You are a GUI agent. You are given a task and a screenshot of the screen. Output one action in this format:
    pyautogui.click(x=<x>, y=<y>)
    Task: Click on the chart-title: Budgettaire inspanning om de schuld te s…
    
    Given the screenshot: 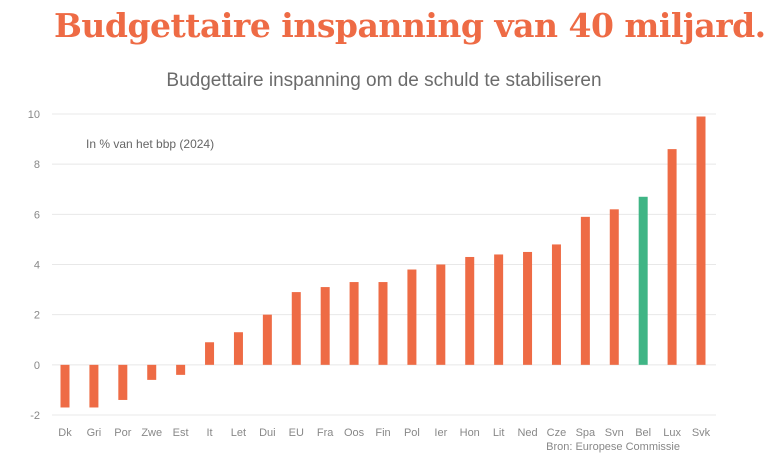 What is the action you would take?
    pyautogui.click(x=384, y=80)
    